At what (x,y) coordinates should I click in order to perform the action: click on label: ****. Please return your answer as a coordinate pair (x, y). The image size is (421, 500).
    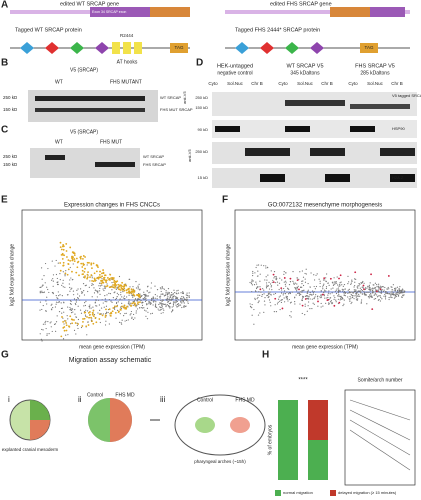
    Looking at the image, I should click on (303, 381).